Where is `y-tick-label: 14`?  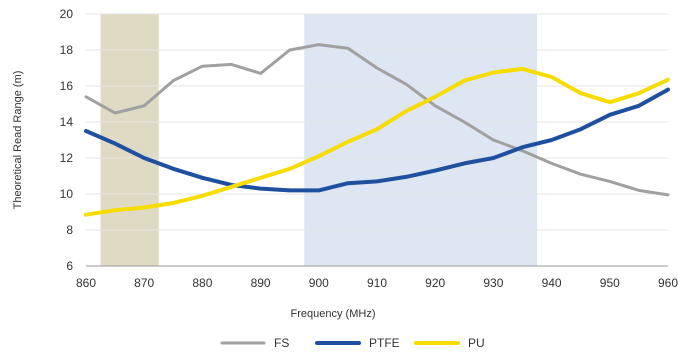 y-tick-label: 14 is located at coordinates (67, 122).